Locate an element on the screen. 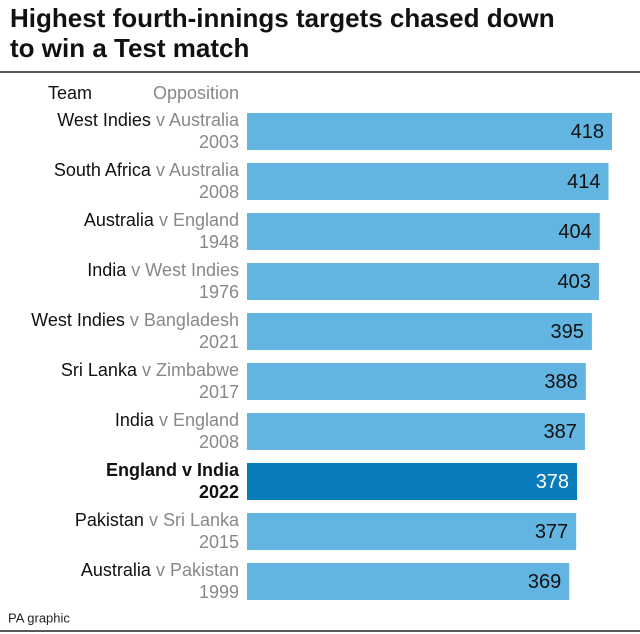 This screenshot has height=634, width=640. category-label: West Indies v Bangladesh is located at coordinates (135, 320).